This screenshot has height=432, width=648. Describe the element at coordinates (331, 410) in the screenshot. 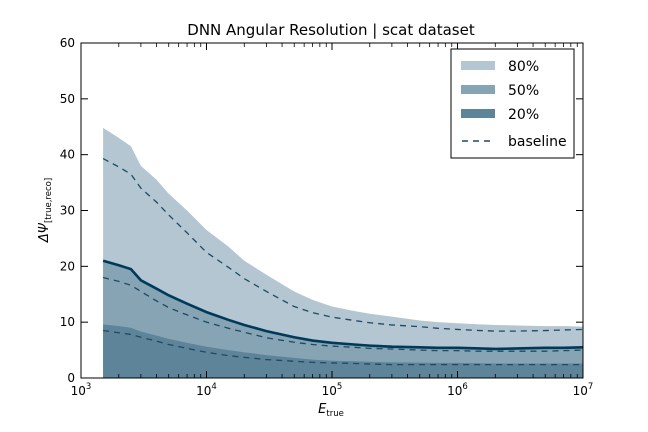

I see `x-axis-label: Etrue` at that location.